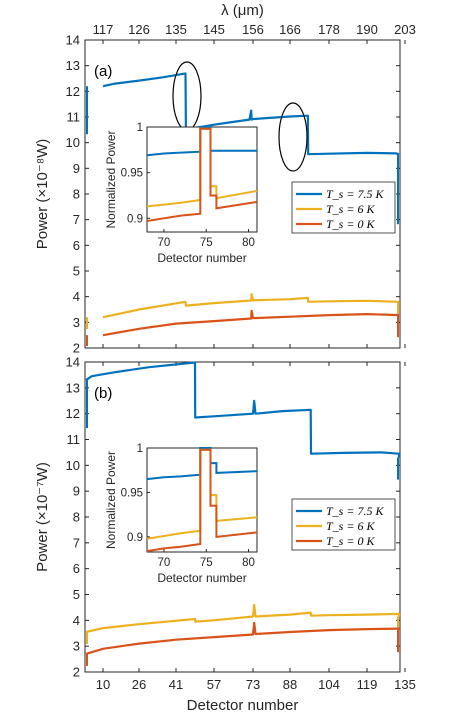 This screenshot has height=715, width=458. What do you see at coordinates (367, 29) in the screenshot?
I see `top-x-tick-label: 190` at bounding box center [367, 29].